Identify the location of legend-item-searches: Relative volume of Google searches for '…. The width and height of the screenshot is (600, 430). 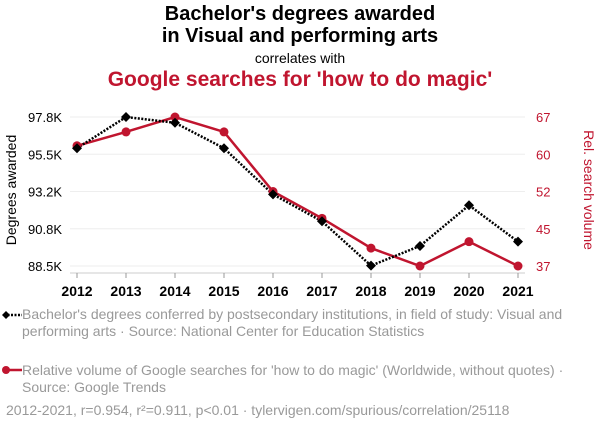
(293, 378).